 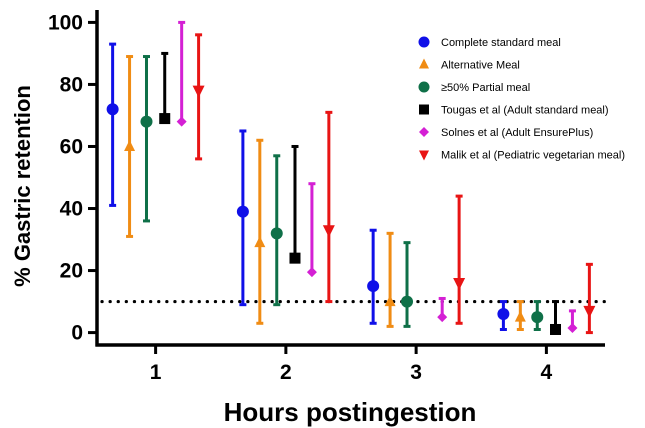 I want to click on y-tick-label: 80, so click(x=71, y=84).